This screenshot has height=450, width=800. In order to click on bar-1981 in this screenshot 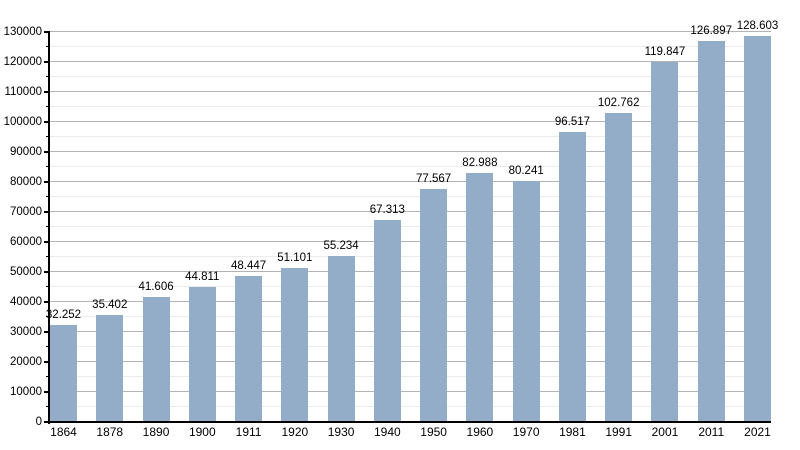, I will do `click(572, 276)`.